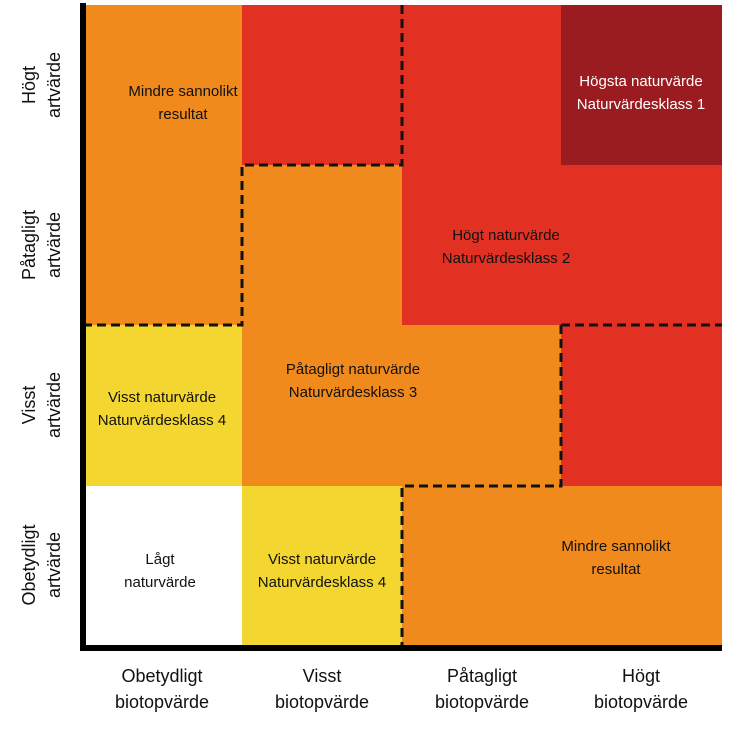 The height and width of the screenshot is (729, 753). I want to click on cell-label: Påtagligt naturvärde, so click(353, 369).